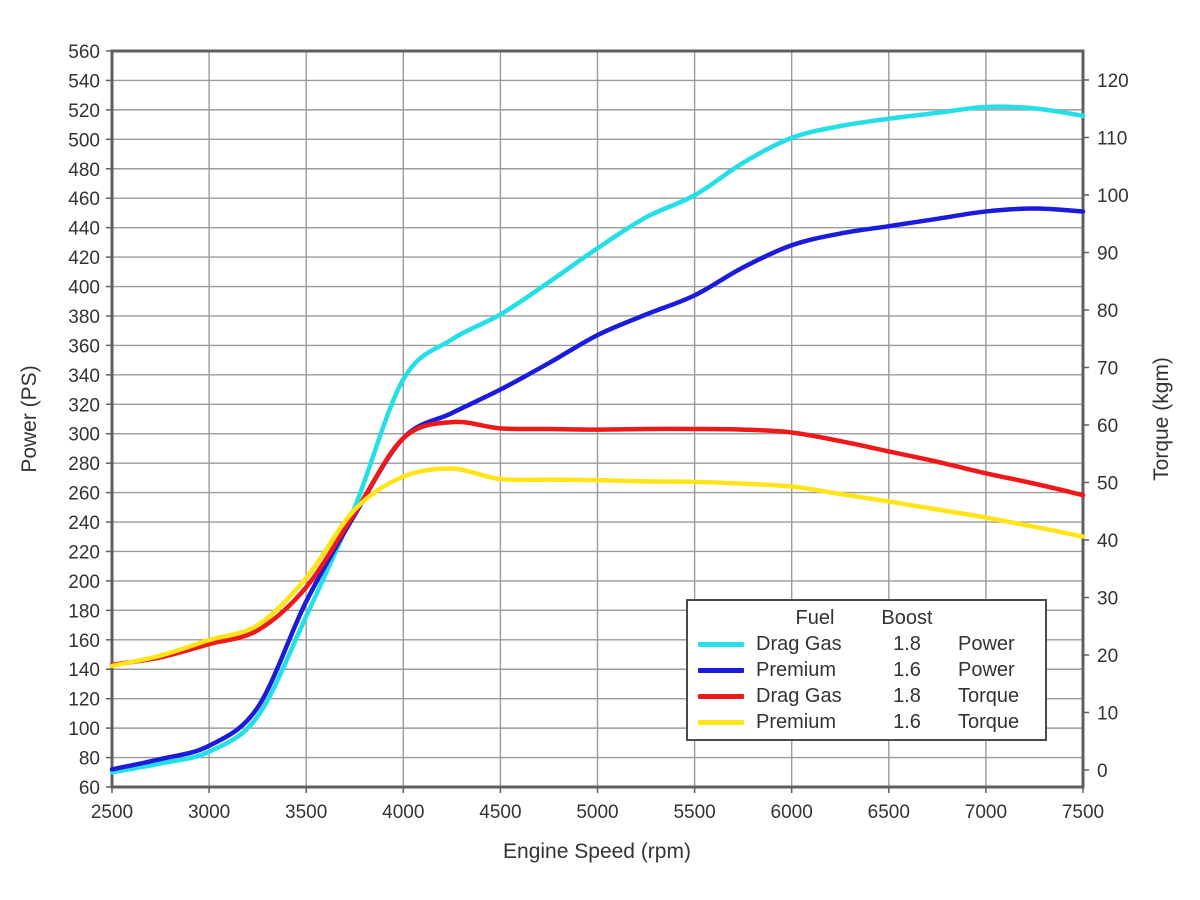 The image size is (1200, 900). I want to click on y-tick-label: 340, so click(84, 376).